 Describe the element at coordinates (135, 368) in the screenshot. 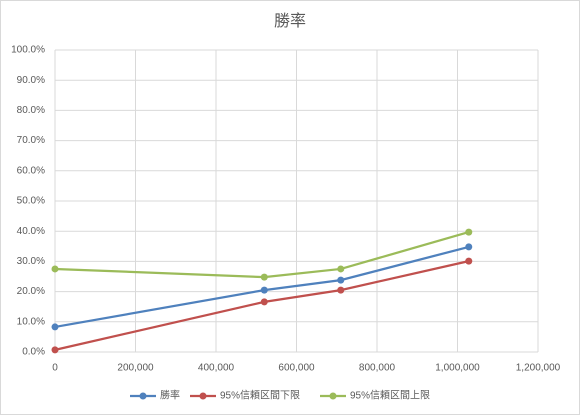

I see `x-tick-label: 200,000` at that location.